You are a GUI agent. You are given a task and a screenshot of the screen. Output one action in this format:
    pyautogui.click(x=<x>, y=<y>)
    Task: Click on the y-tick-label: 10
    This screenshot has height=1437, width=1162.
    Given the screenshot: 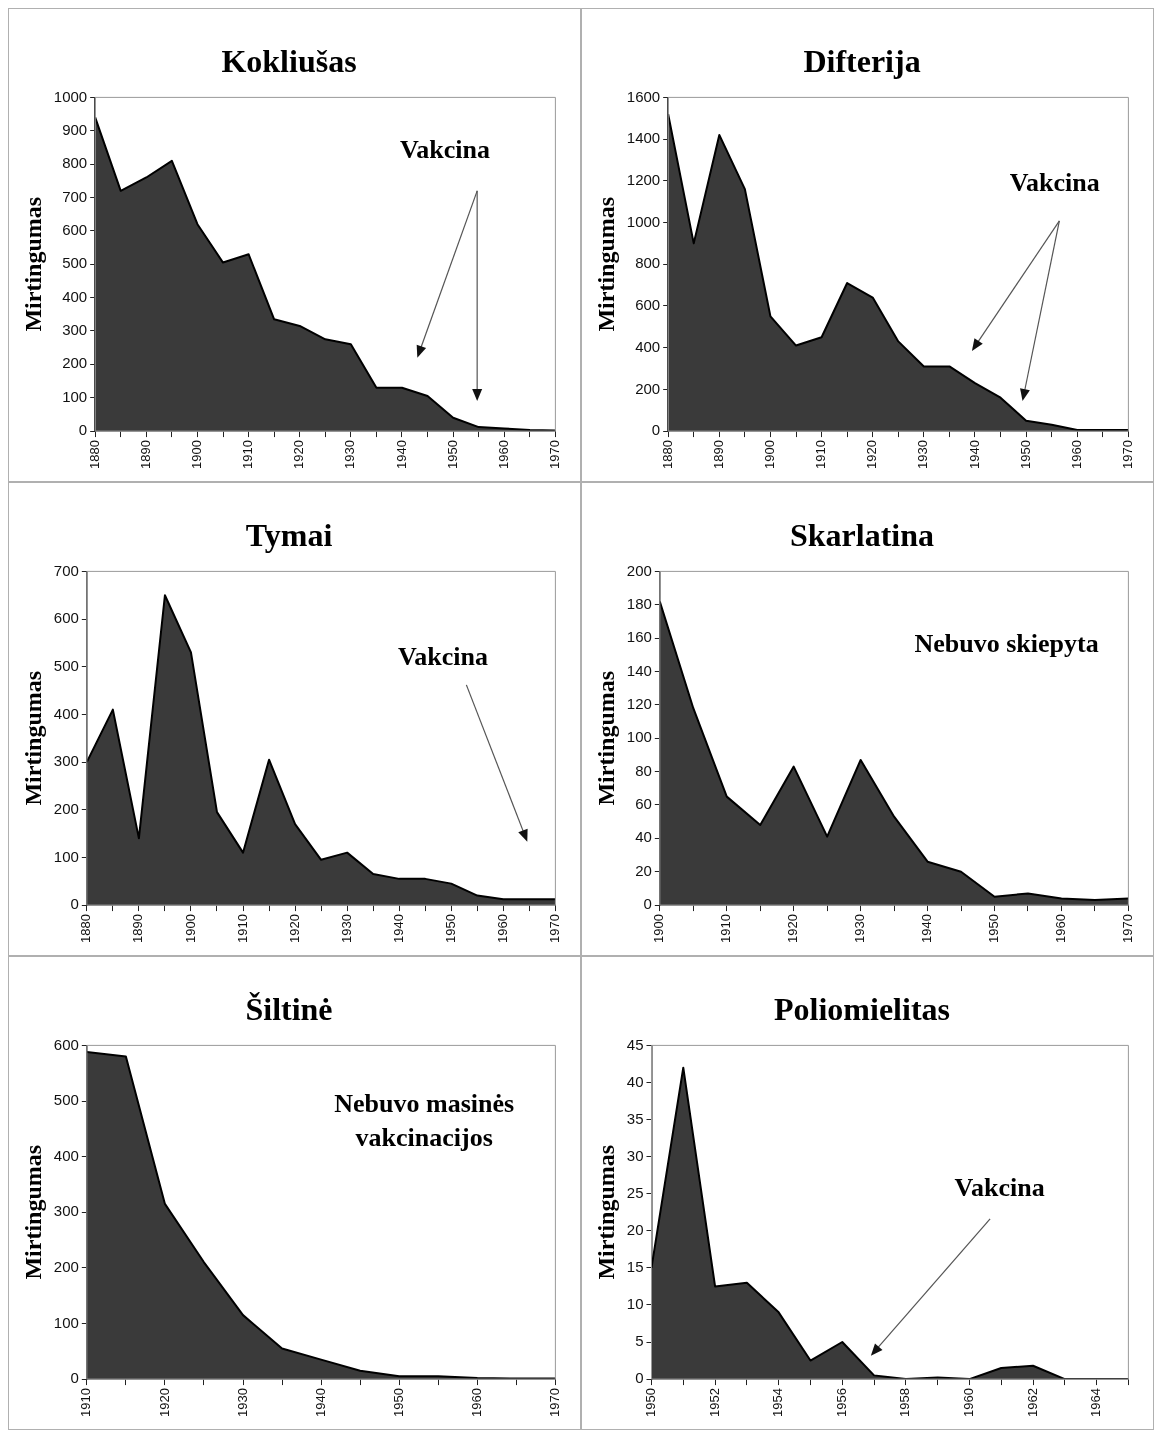 What is the action you would take?
    pyautogui.click(x=635, y=1304)
    